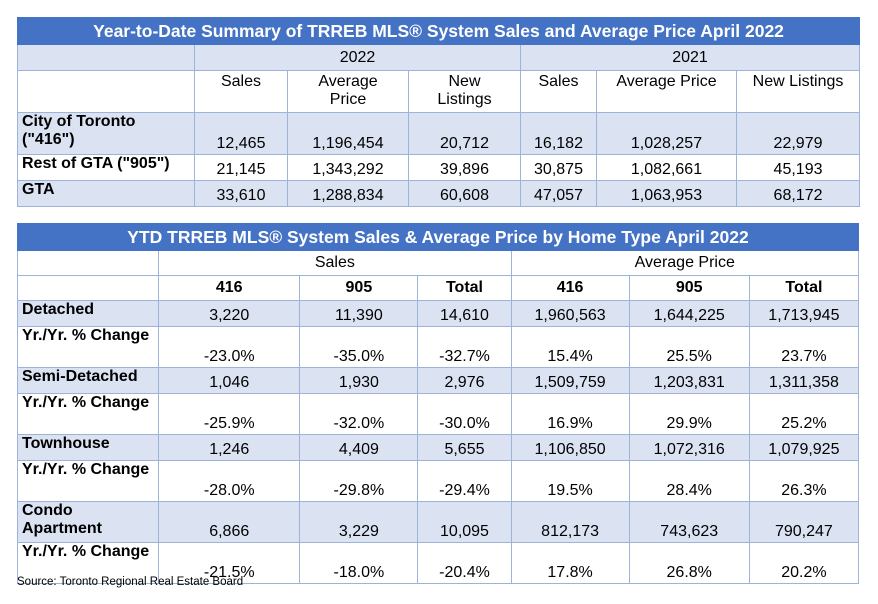 Image resolution: width=878 pixels, height=604 pixels. Describe the element at coordinates (558, 91) in the screenshot. I see `column-header: Sales` at that location.